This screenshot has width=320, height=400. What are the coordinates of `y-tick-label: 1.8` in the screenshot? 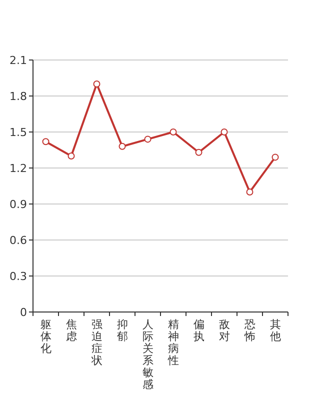 It's located at (18, 96).